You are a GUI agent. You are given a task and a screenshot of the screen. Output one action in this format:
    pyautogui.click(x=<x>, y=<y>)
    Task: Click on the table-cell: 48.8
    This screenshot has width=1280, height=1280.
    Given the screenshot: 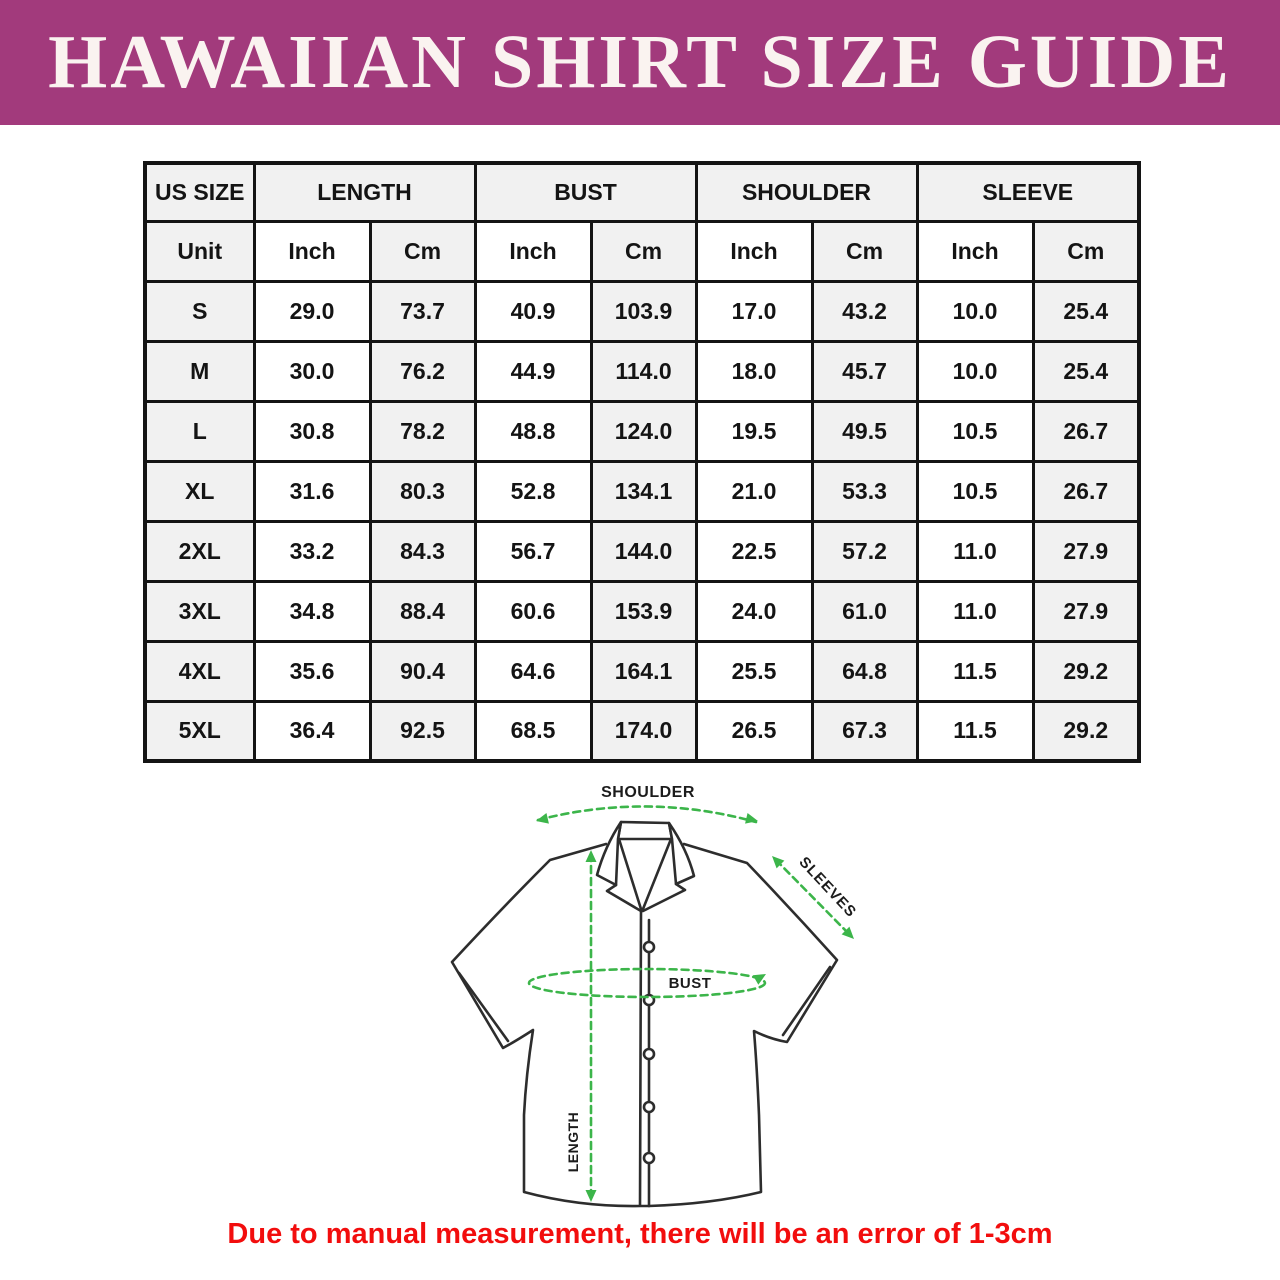 What is the action you would take?
    pyautogui.click(x=533, y=431)
    